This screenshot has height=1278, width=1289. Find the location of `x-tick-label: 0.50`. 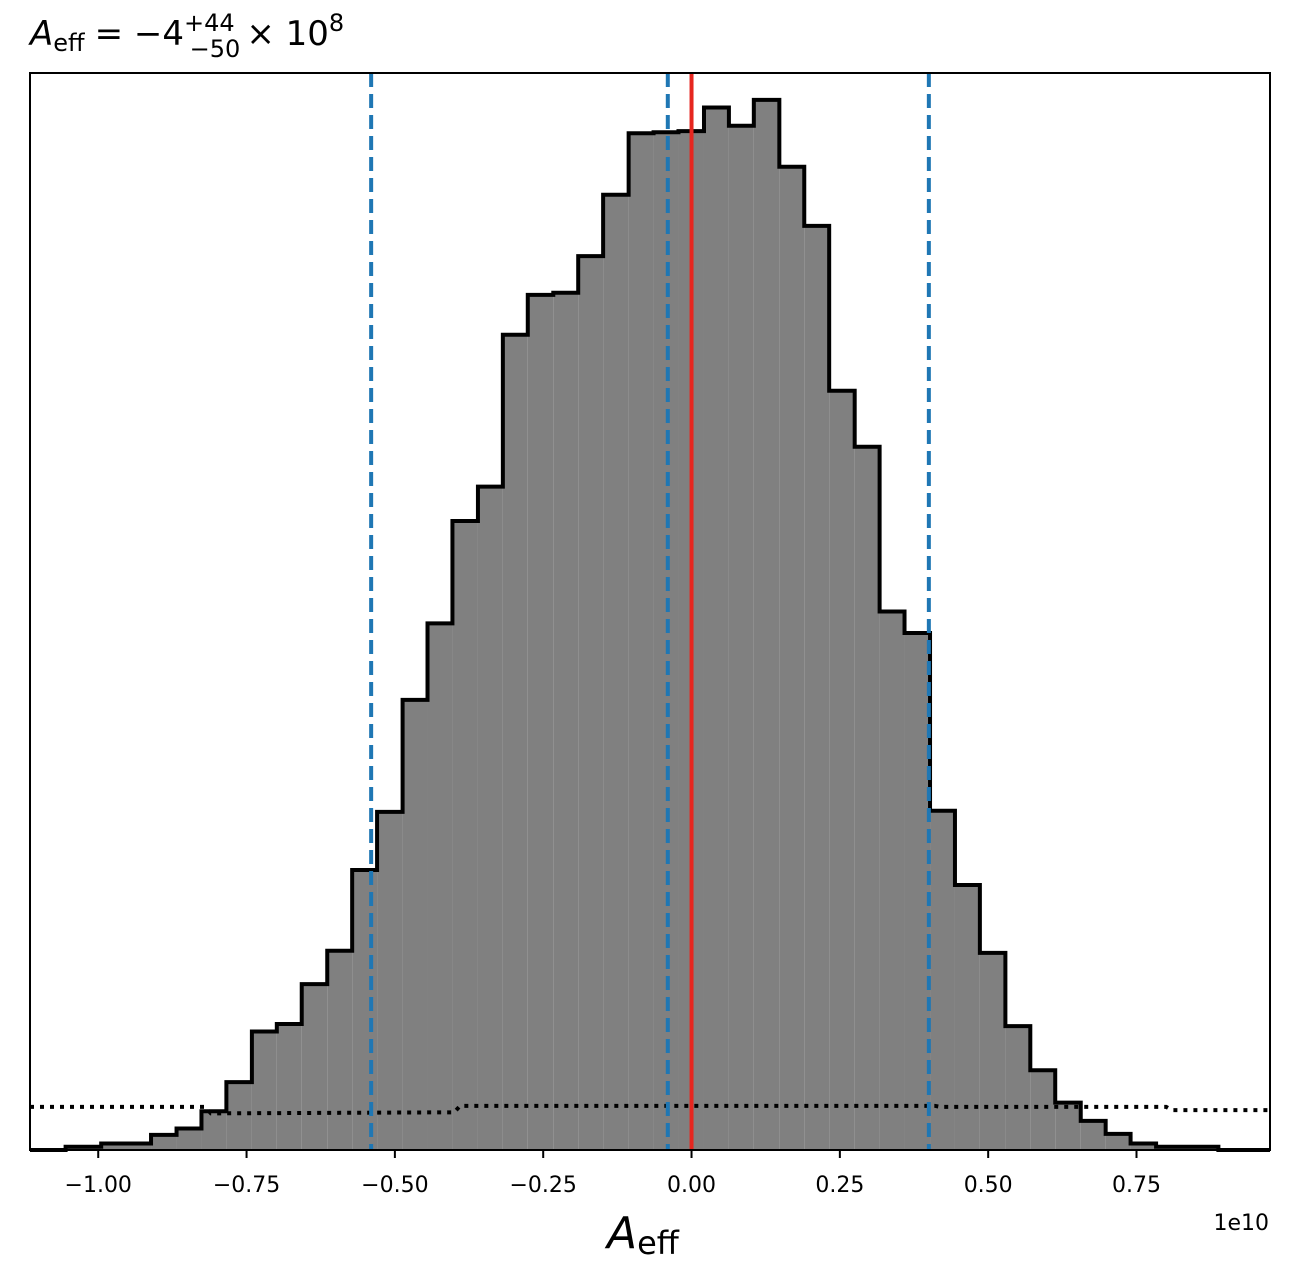

x-tick-label: 0.50 is located at coordinates (988, 1185).